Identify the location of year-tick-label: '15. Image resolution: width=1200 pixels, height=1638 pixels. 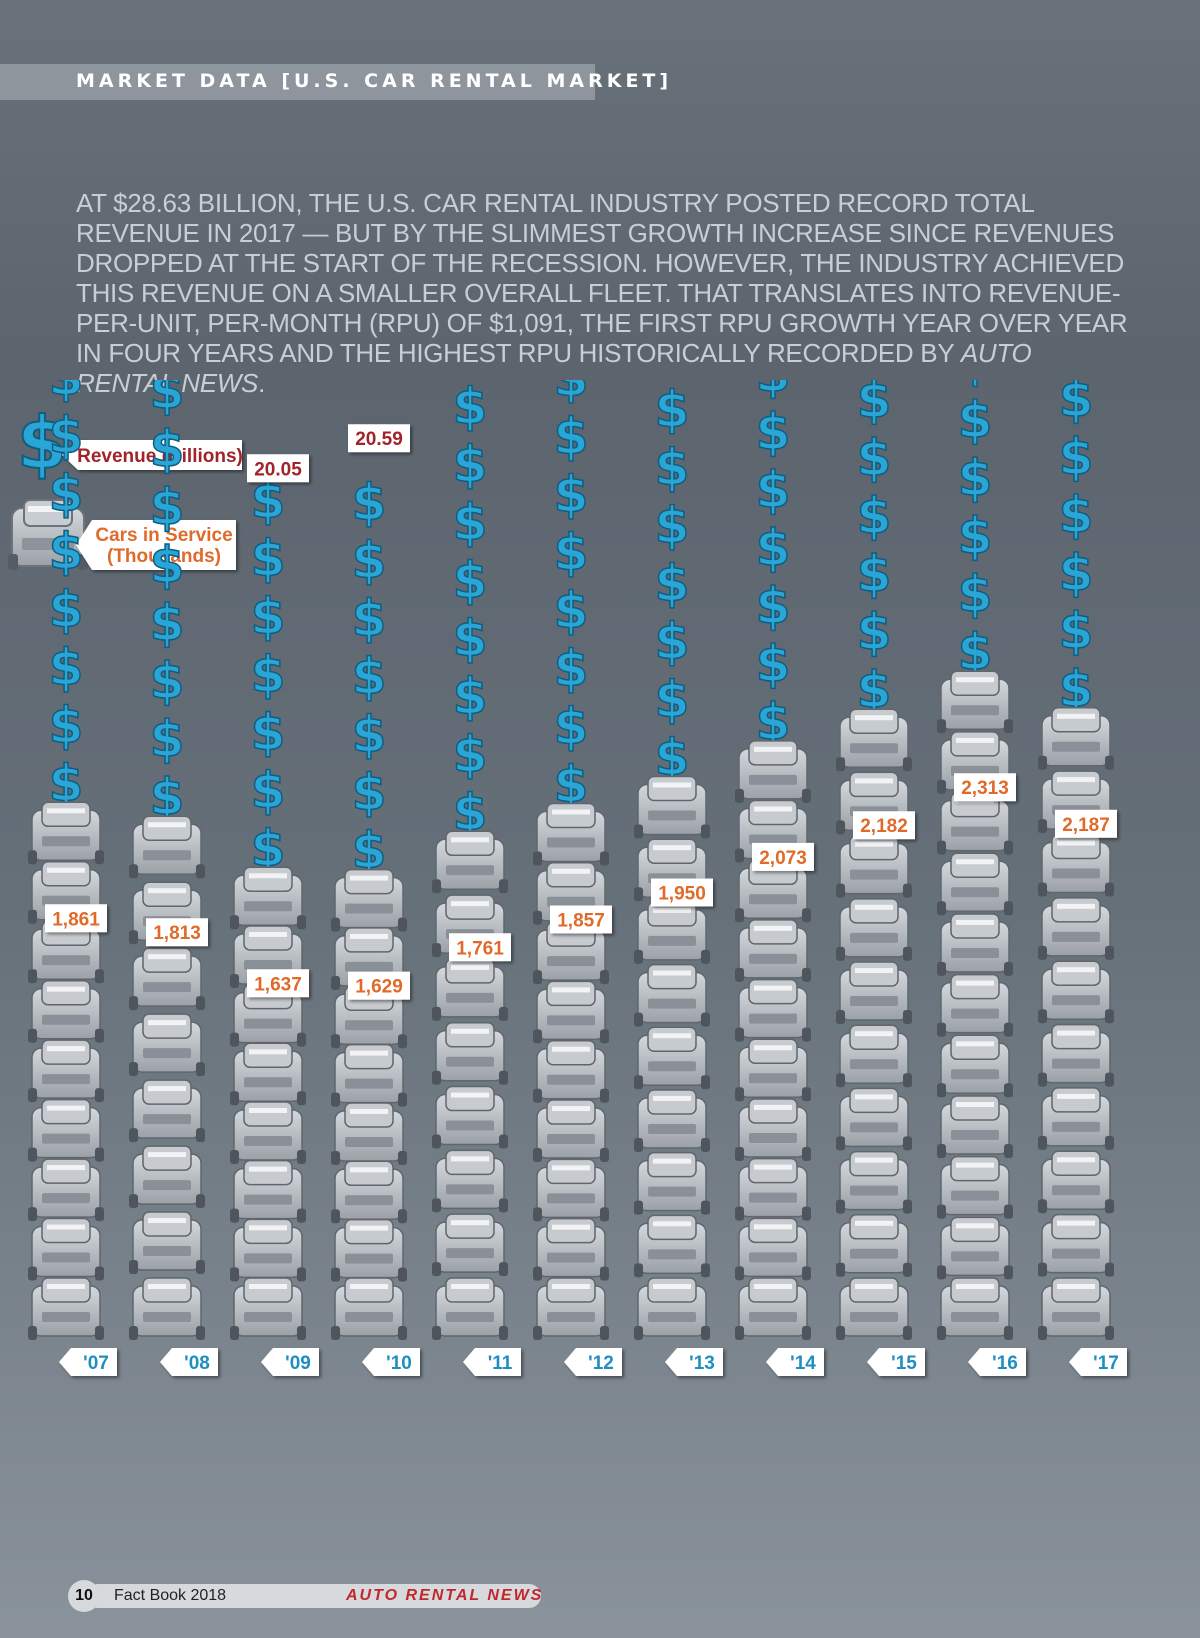
(904, 1363).